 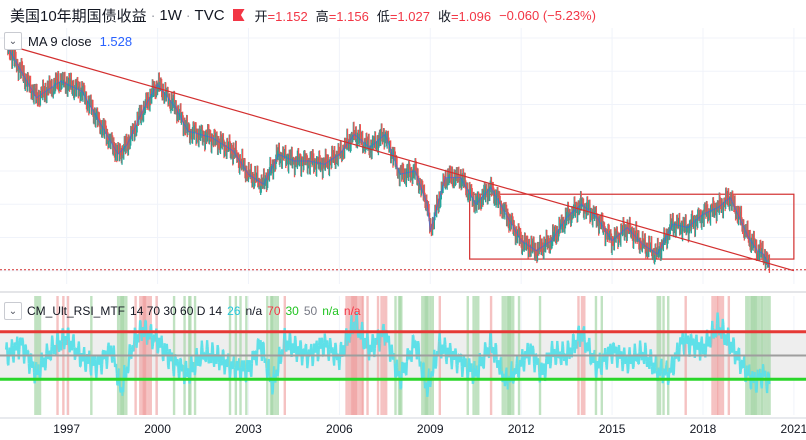 I want to click on range-box, so click(x=632, y=226).